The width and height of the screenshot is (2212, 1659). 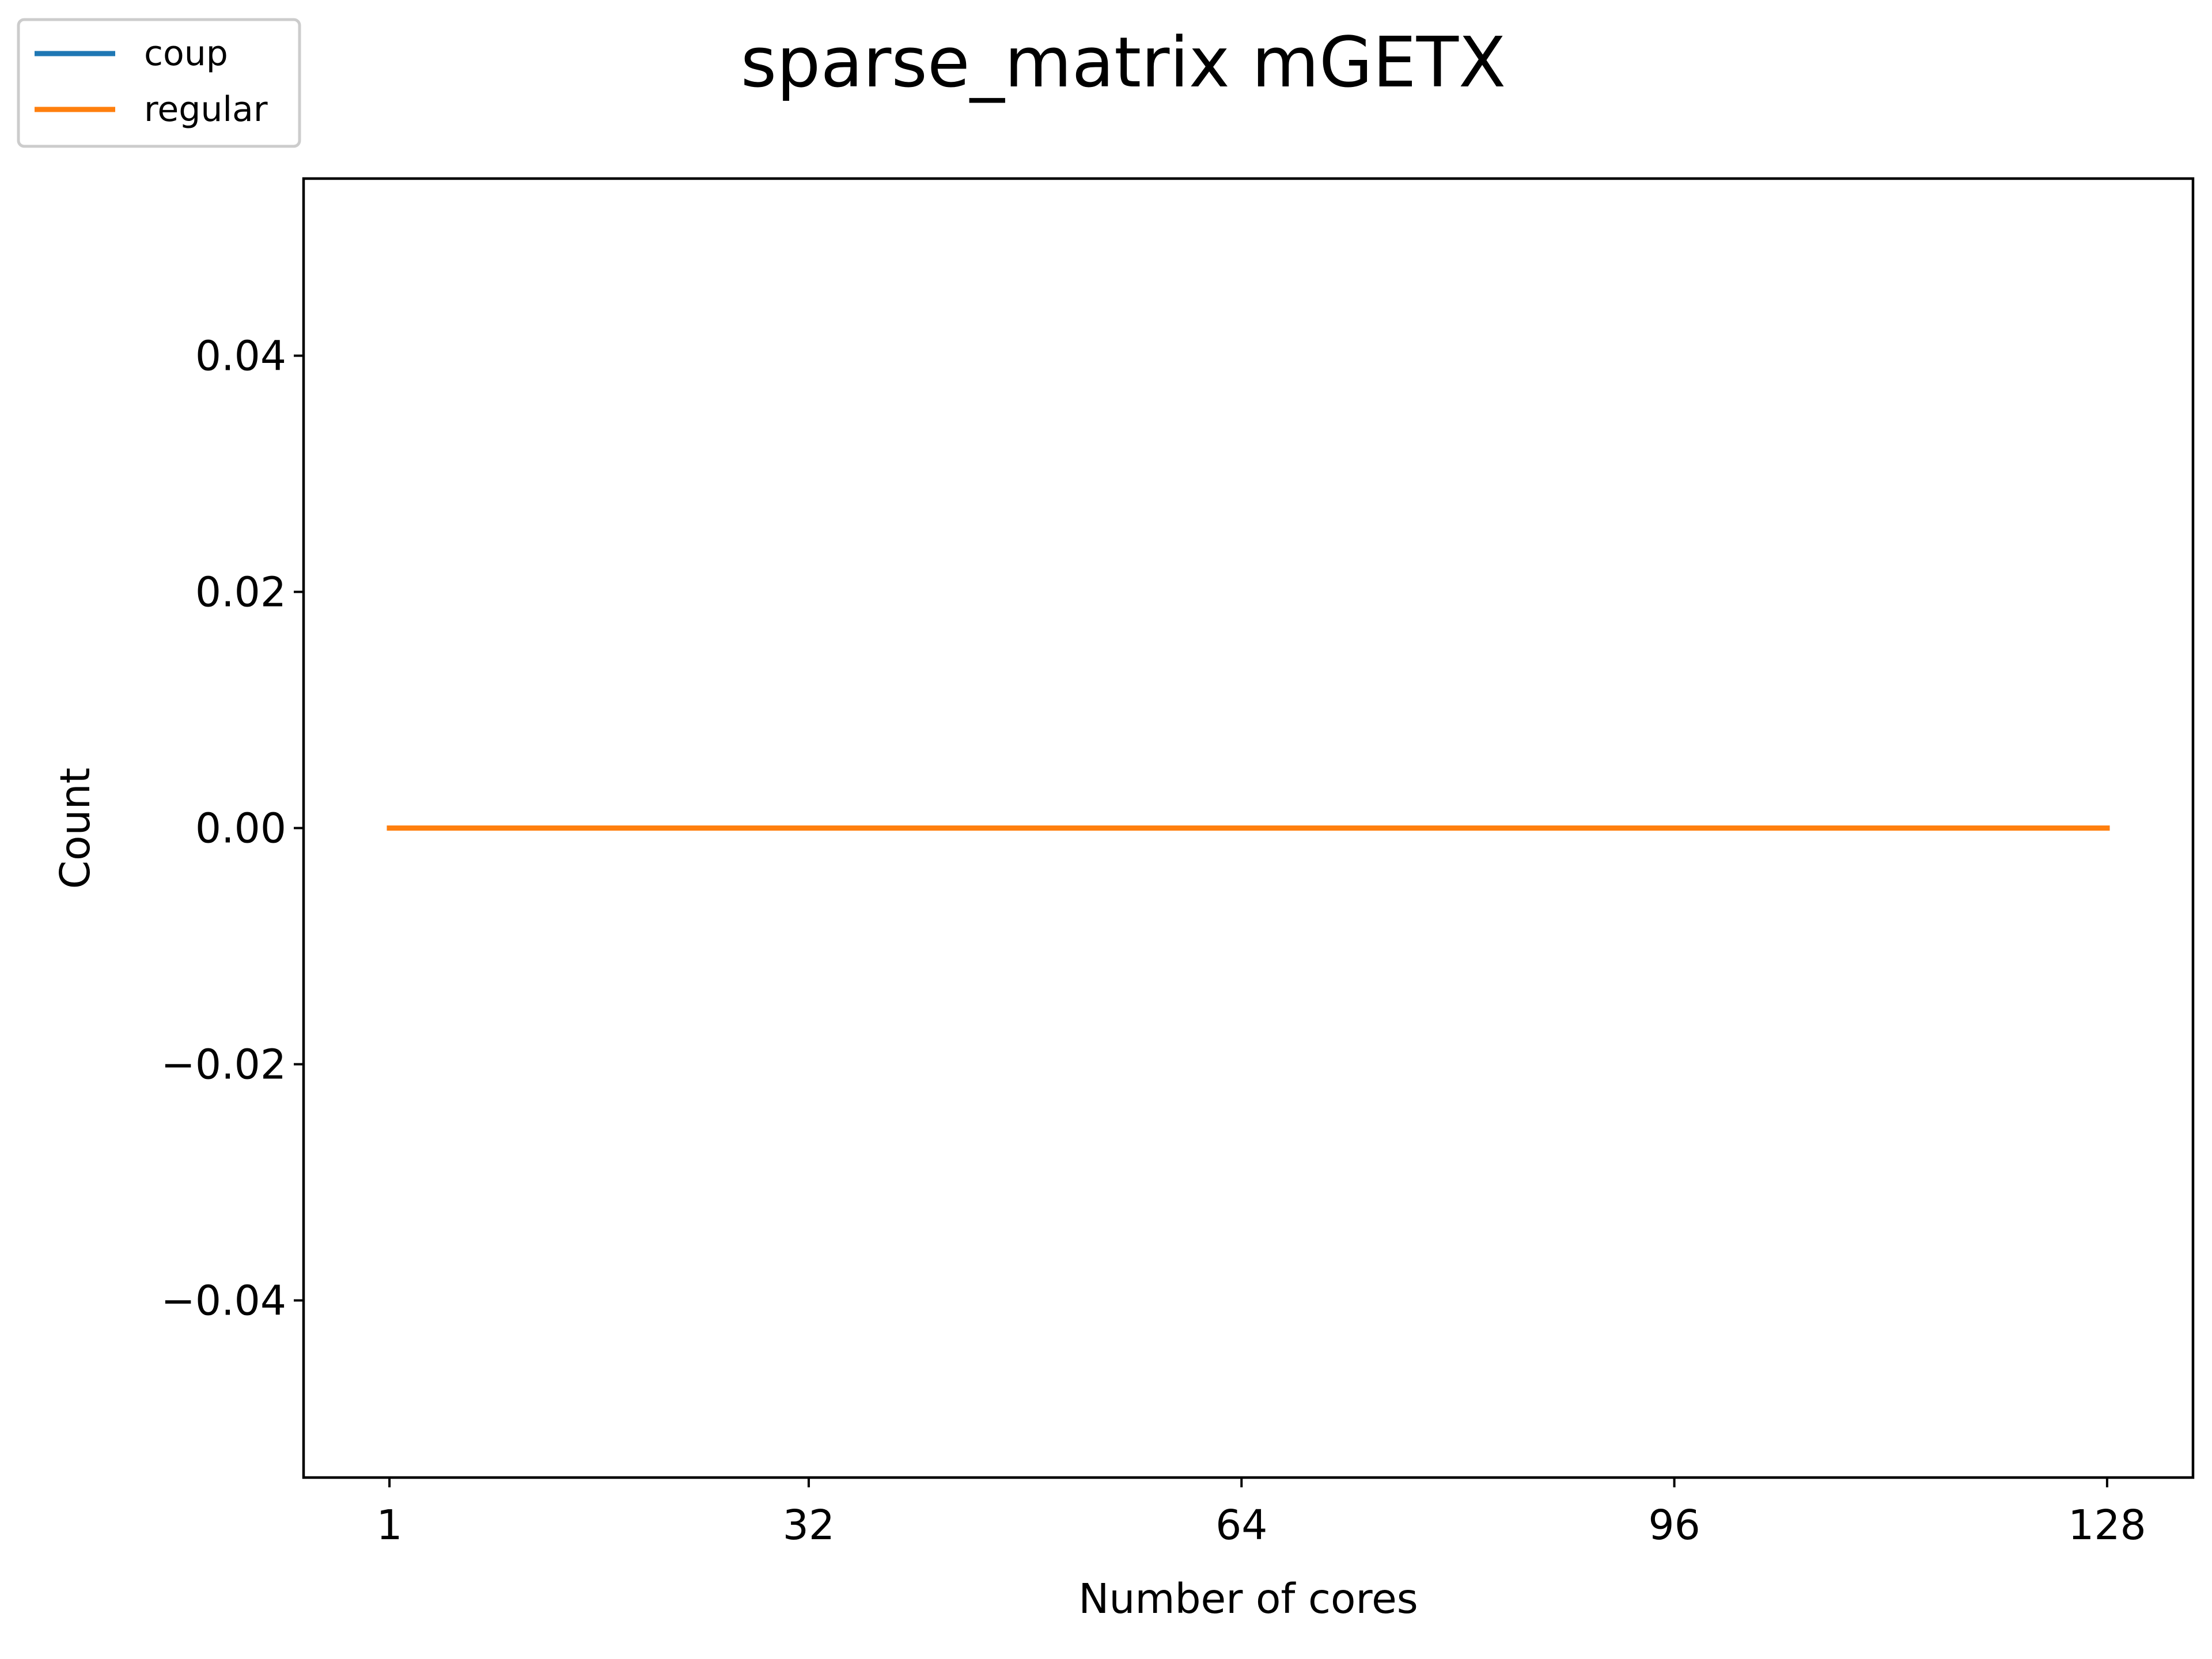 What do you see at coordinates (1241, 1525) in the screenshot?
I see `x-tick-label: 64` at bounding box center [1241, 1525].